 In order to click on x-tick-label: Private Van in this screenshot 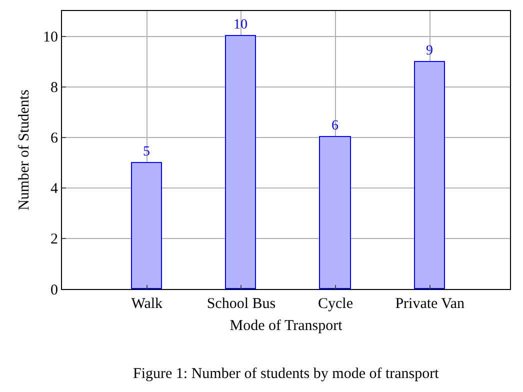, I will do `click(430, 304)`.